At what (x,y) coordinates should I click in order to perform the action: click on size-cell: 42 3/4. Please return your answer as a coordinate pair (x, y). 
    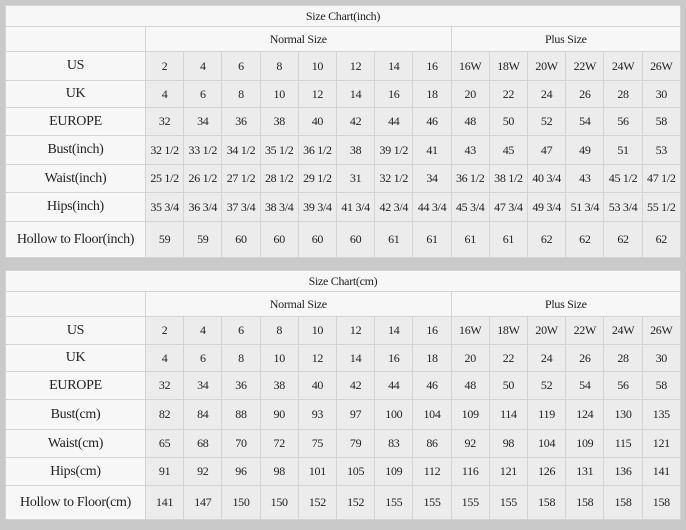
    Looking at the image, I should click on (394, 207).